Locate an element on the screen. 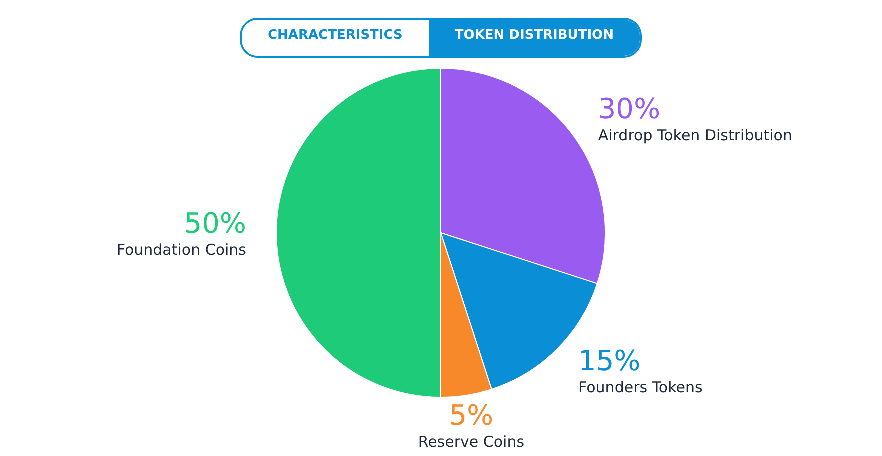  text: CHARACTERISTICS is located at coordinates (335, 38).